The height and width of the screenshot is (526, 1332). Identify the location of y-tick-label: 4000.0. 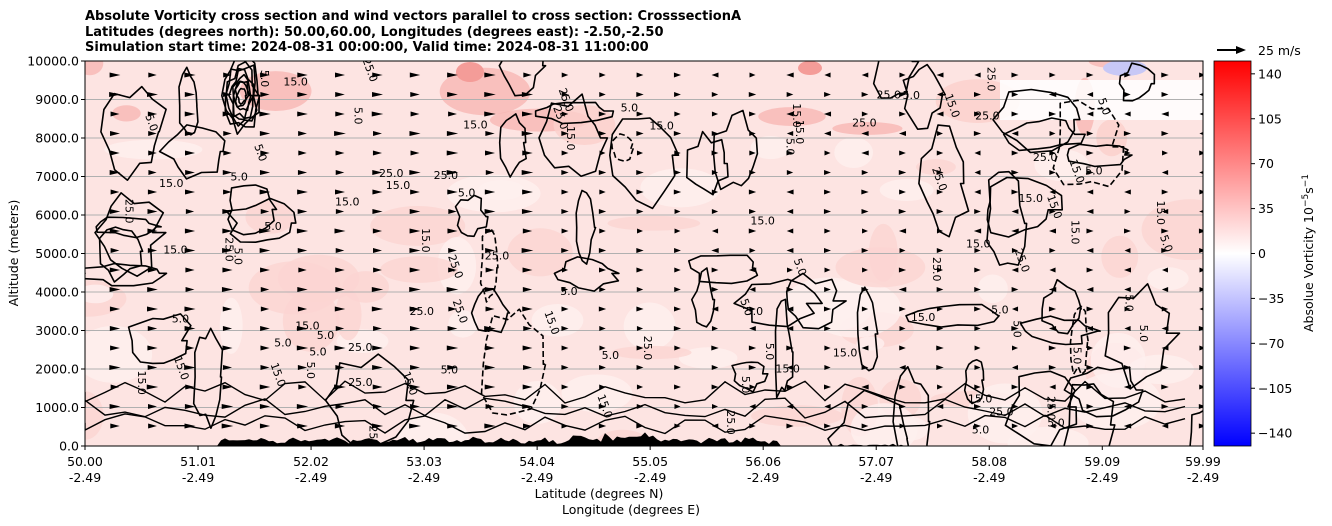
(57, 292).